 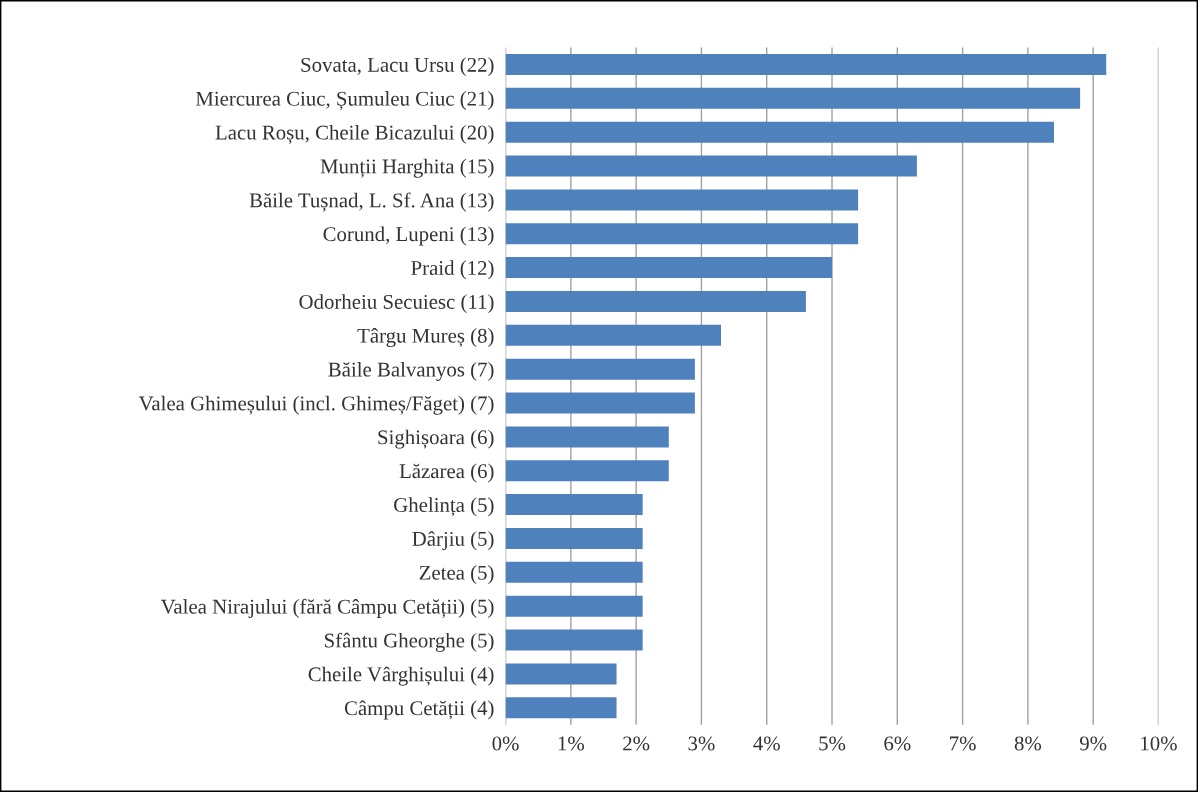 I want to click on x-tick-label: 9%, so click(x=1093, y=743).